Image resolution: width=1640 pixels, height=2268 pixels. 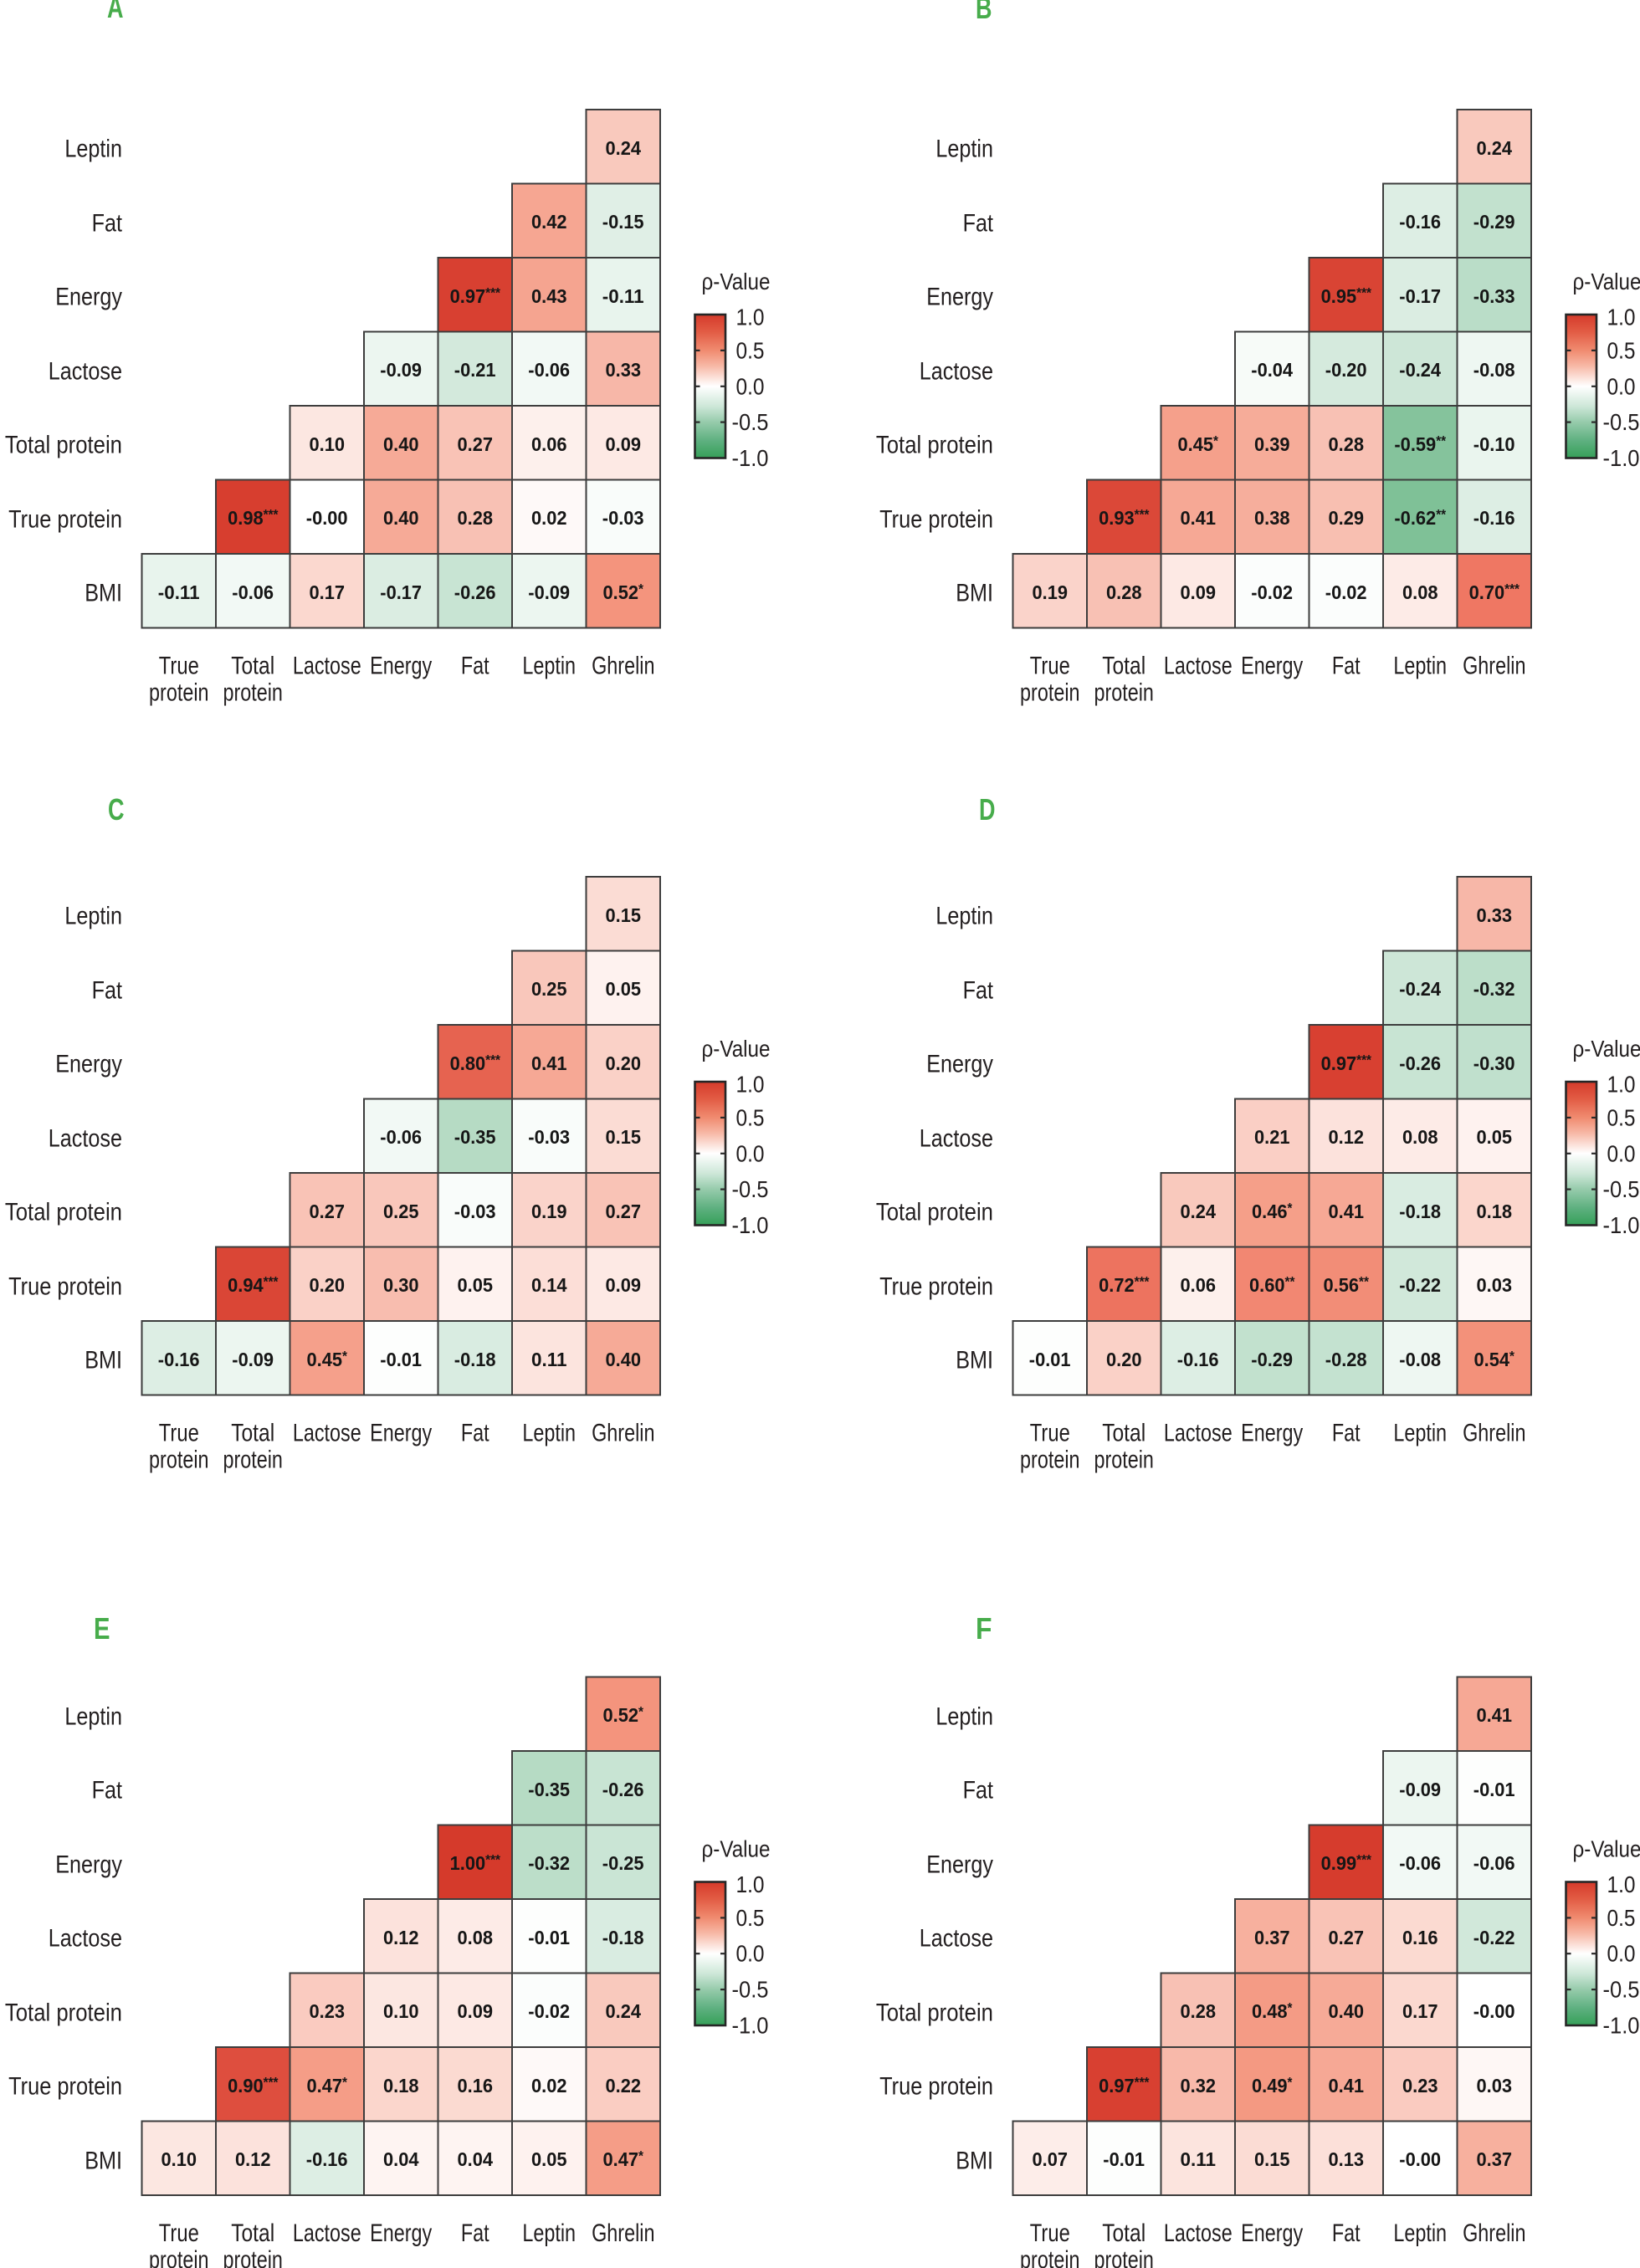 What do you see at coordinates (984, 1628) in the screenshot?
I see `svg-text: F` at bounding box center [984, 1628].